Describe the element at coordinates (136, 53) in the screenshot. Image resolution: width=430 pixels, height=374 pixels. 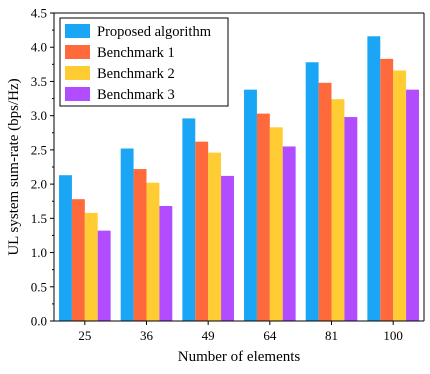
I see `legend-label-1: Benchmark 1` at that location.